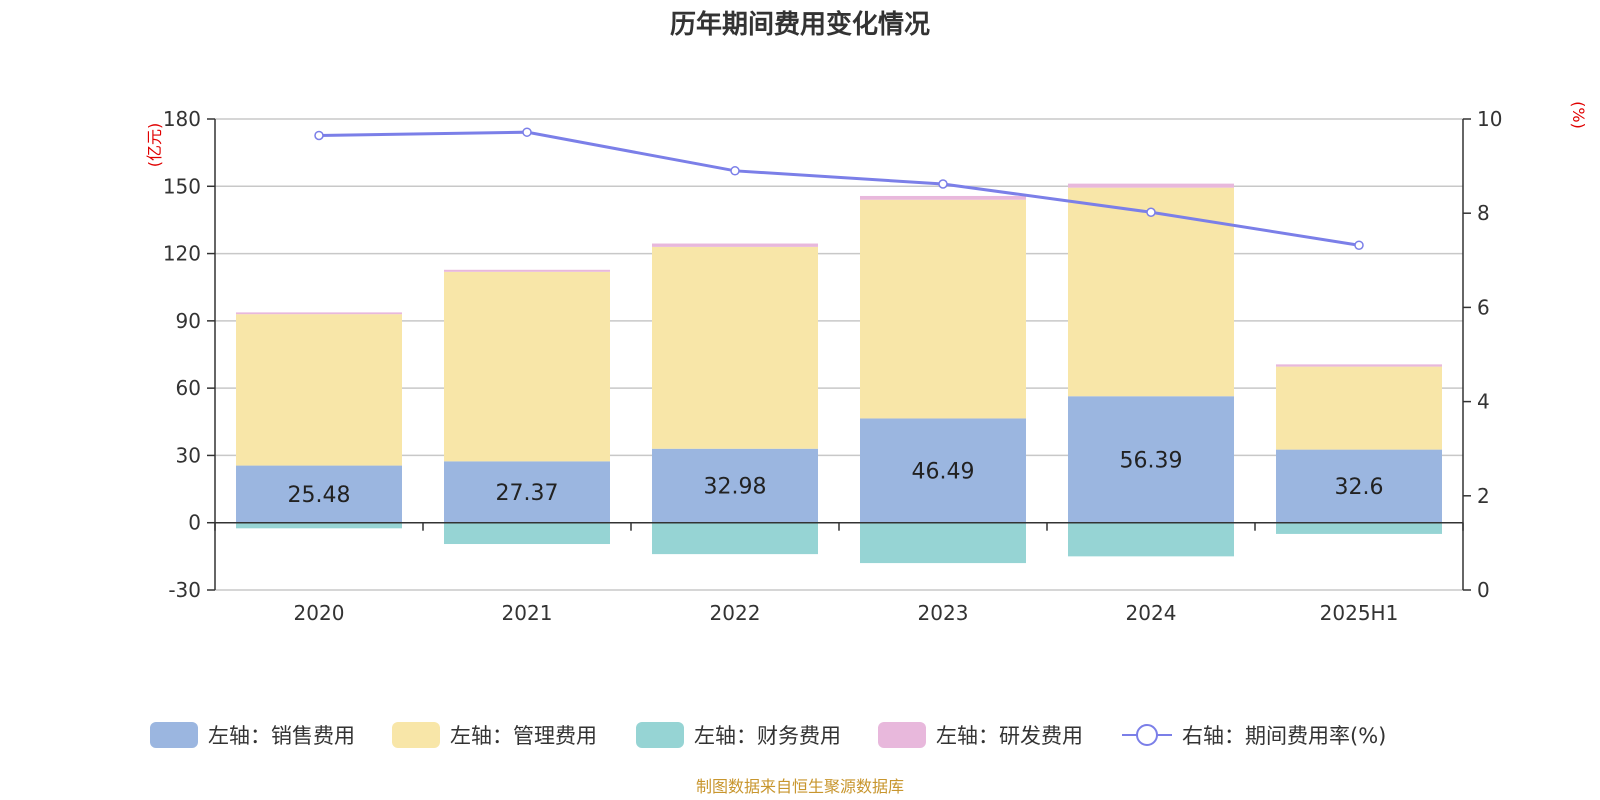 Image resolution: width=1600 pixels, height=800 pixels. What do you see at coordinates (800, 786) in the screenshot?
I see `source-note: 制图数据来自恒生聚源数据库` at bounding box center [800, 786].